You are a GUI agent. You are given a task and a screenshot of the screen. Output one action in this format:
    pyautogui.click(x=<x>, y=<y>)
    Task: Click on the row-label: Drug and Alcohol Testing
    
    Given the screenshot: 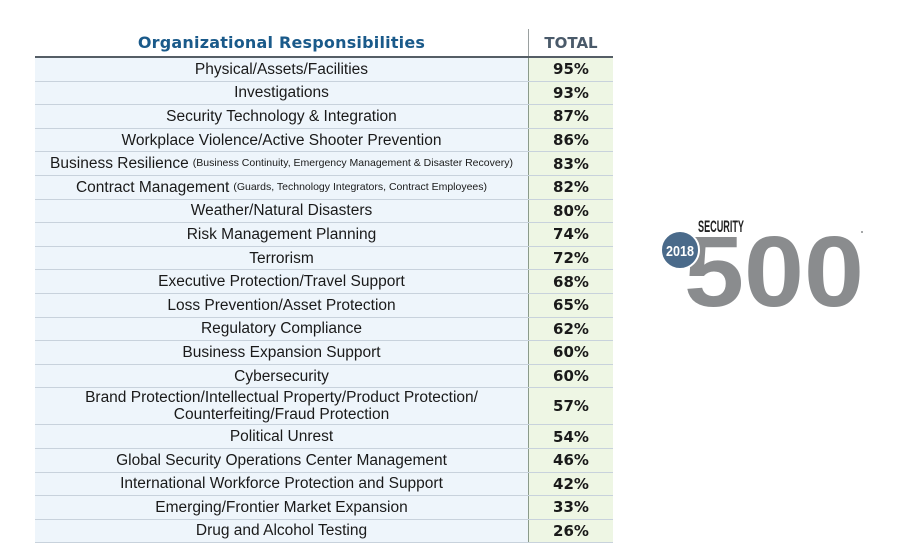 What is the action you would take?
    pyautogui.click(x=282, y=531)
    